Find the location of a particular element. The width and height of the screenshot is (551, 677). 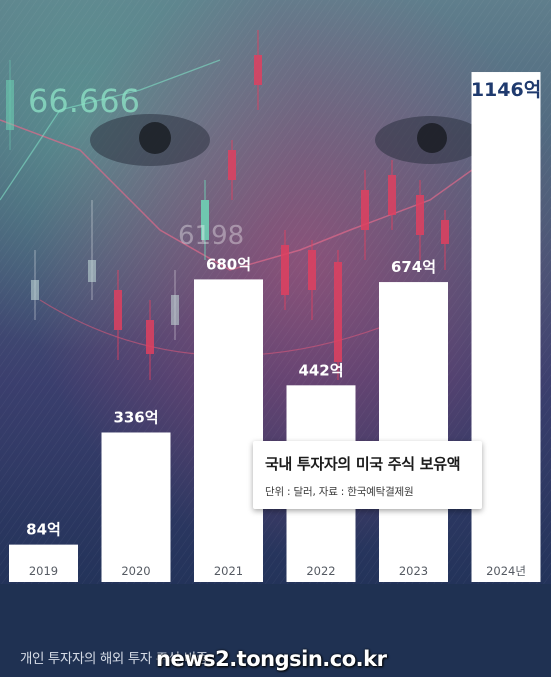

value-label: 442억 is located at coordinates (320, 370).